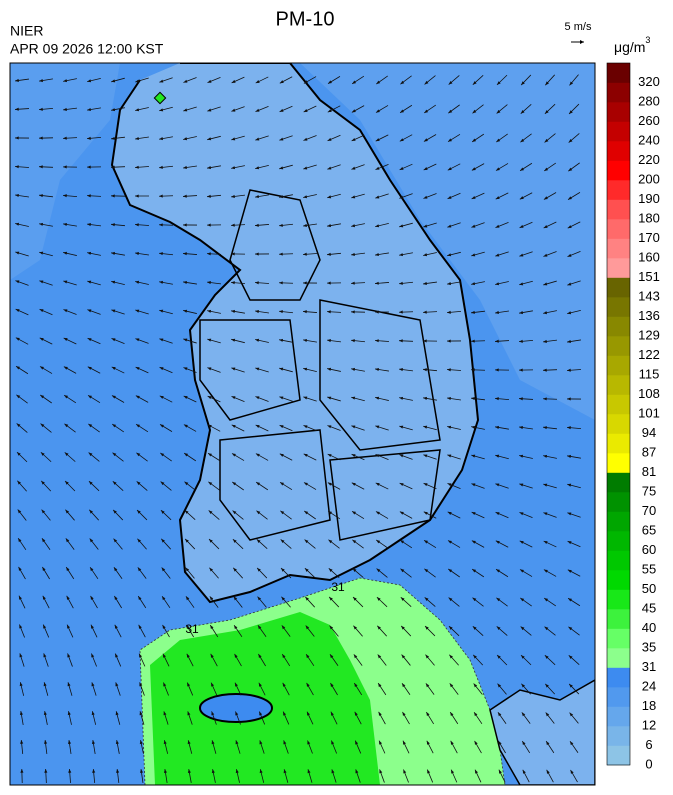 This screenshot has width=673, height=795. Describe the element at coordinates (26, 31) in the screenshot. I see `agency: NIER` at that location.